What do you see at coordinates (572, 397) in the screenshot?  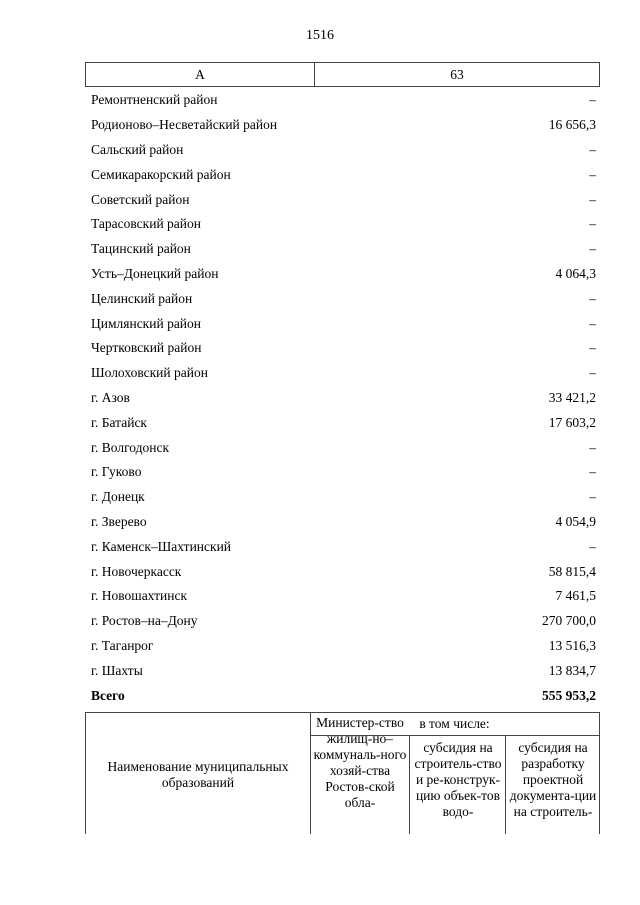 I see `amount-value: 33 421,2` at bounding box center [572, 397].